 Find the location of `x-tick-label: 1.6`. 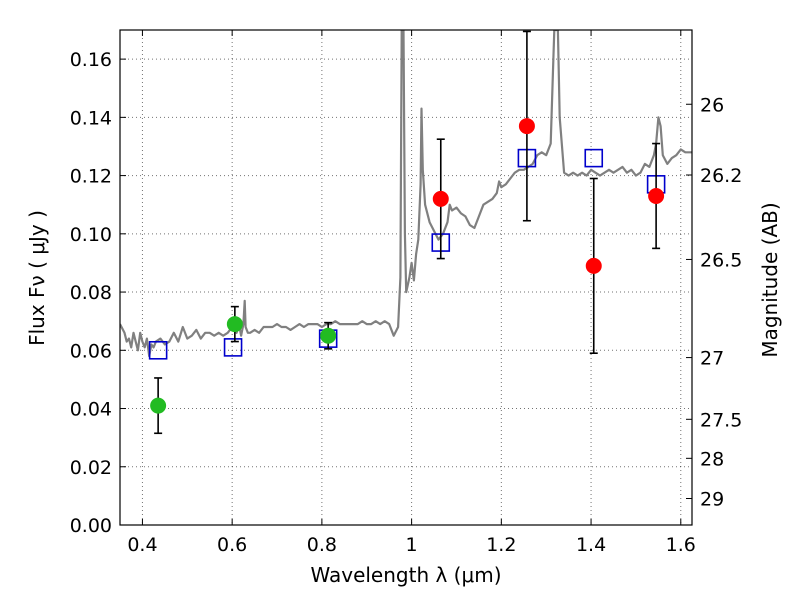

x-tick-label: 1.6 is located at coordinates (681, 545).